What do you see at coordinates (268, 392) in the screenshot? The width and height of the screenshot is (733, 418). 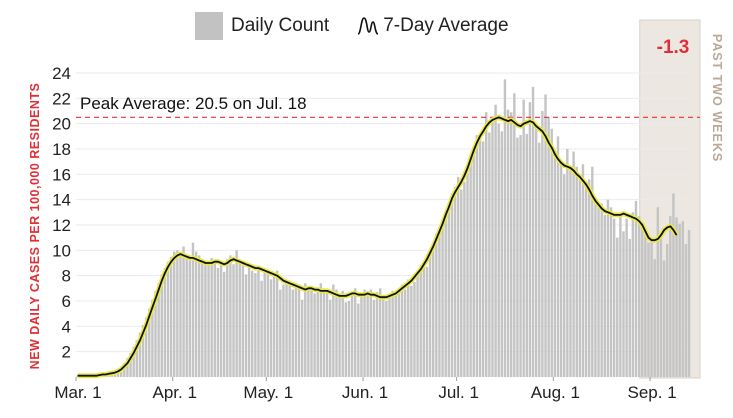 I see `x-tick-label: May. 1` at bounding box center [268, 392].